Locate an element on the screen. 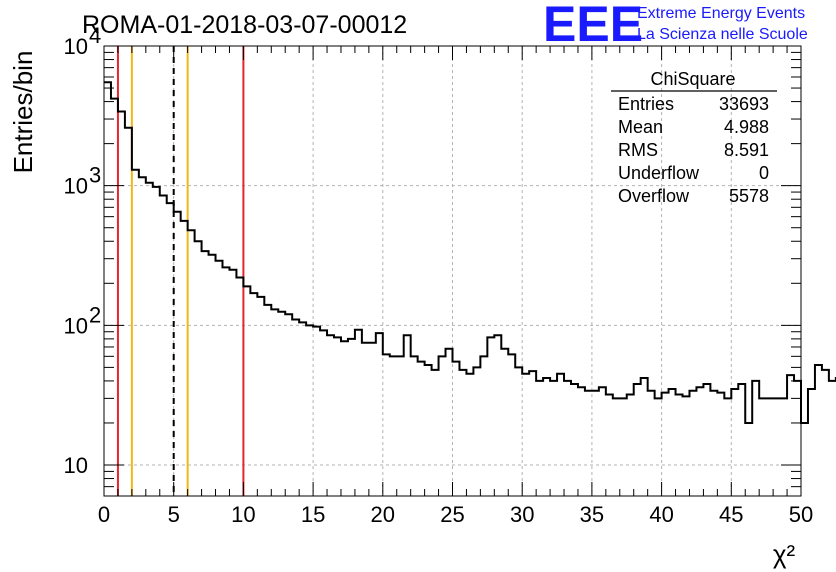 This screenshot has height=572, width=836. stats-value: 0 is located at coordinates (764, 173).